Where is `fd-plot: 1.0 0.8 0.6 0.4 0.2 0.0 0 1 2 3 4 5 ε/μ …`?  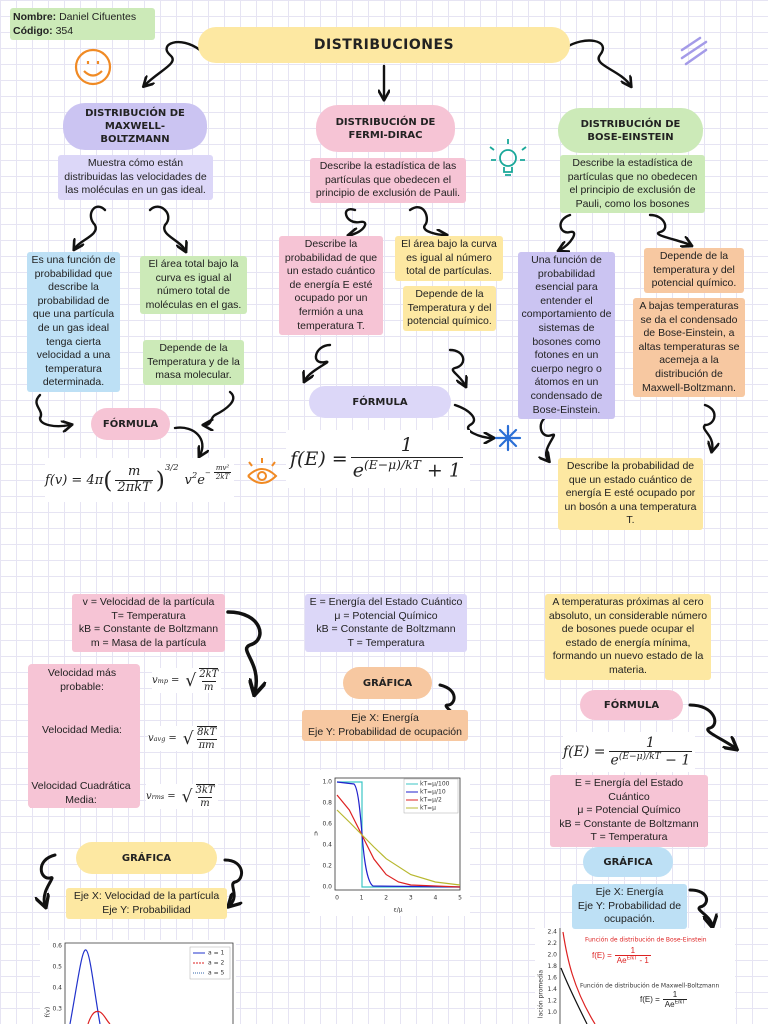
fd-plot: 1.0 0.8 0.6 0.4 0.2 0.0 0 1 2 3 4 5 ε/μ … is located at coordinates (390, 843).